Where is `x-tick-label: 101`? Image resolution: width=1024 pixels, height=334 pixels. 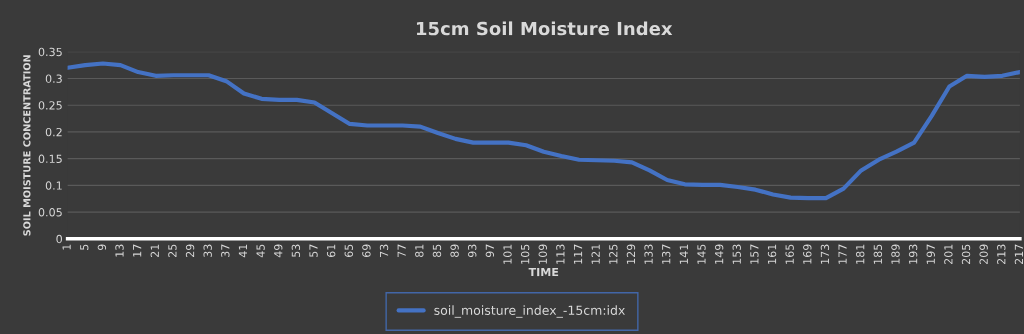
x-tick-label: 101 is located at coordinates (507, 254).